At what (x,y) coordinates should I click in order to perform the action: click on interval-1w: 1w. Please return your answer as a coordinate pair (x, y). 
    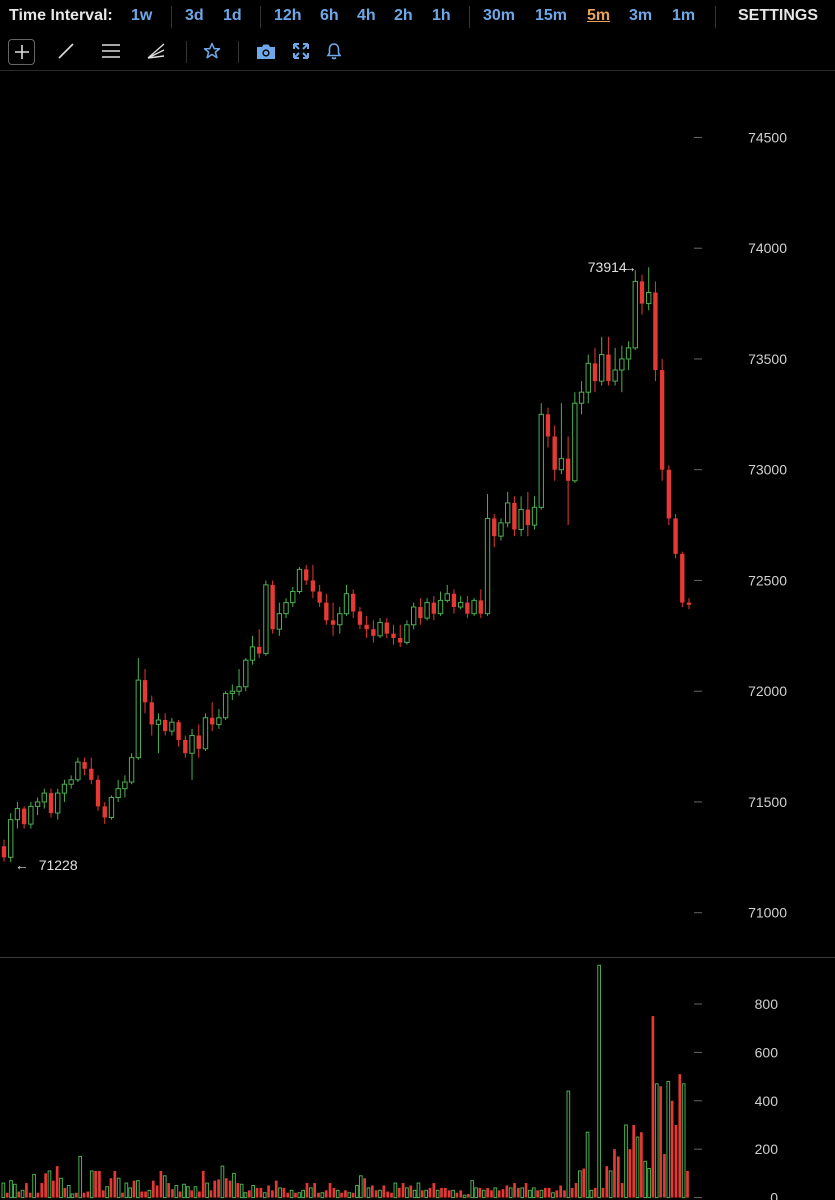
    Looking at the image, I should click on (142, 15).